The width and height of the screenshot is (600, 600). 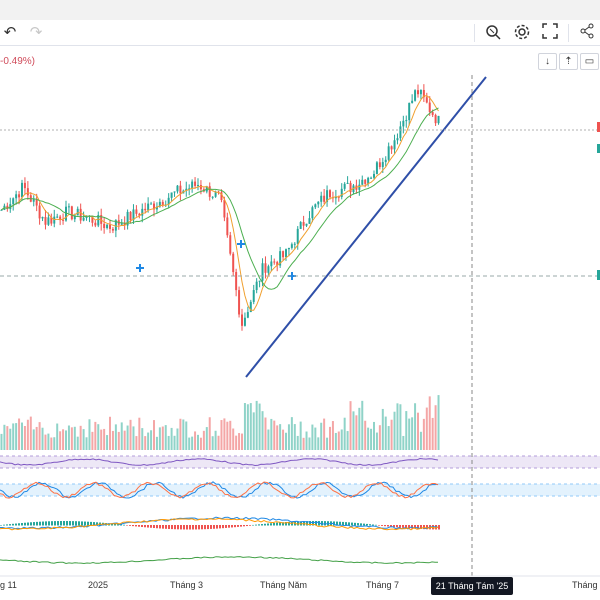 What do you see at coordinates (8, 585) in the screenshot?
I see `x-label-nov: g 11` at bounding box center [8, 585].